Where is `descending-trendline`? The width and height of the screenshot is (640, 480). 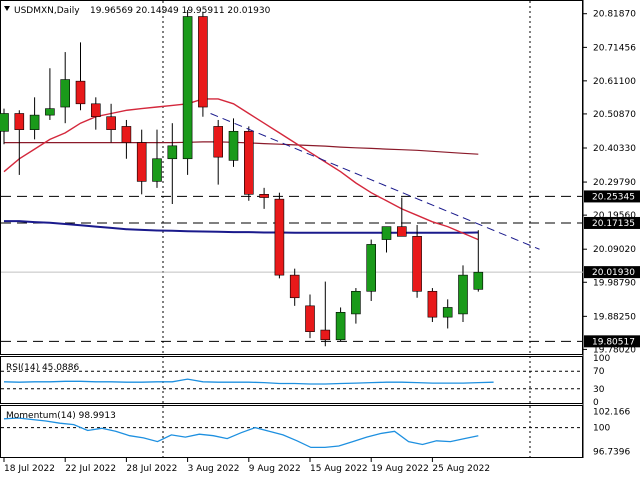 descending-trendline is located at coordinates (375, 181).